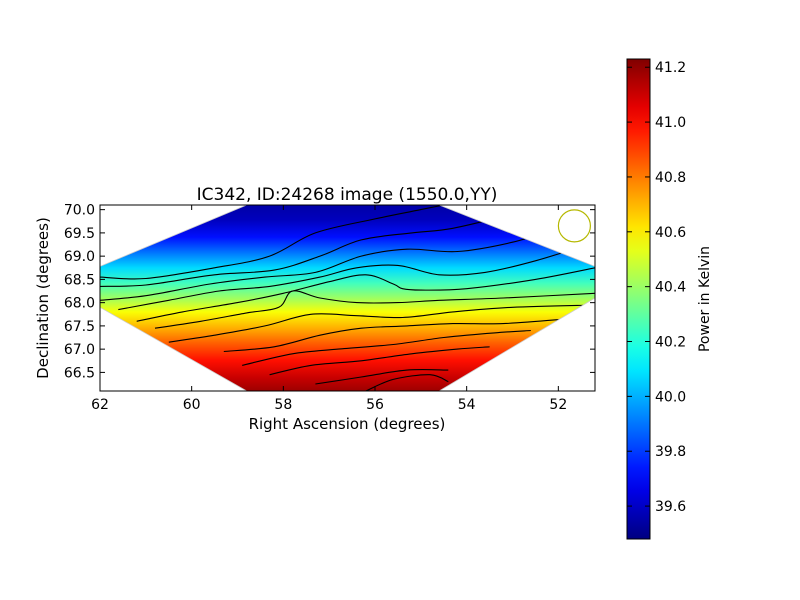 This screenshot has width=800, height=600. What do you see at coordinates (558, 405) in the screenshot?
I see `x-tick-label: 52` at bounding box center [558, 405].